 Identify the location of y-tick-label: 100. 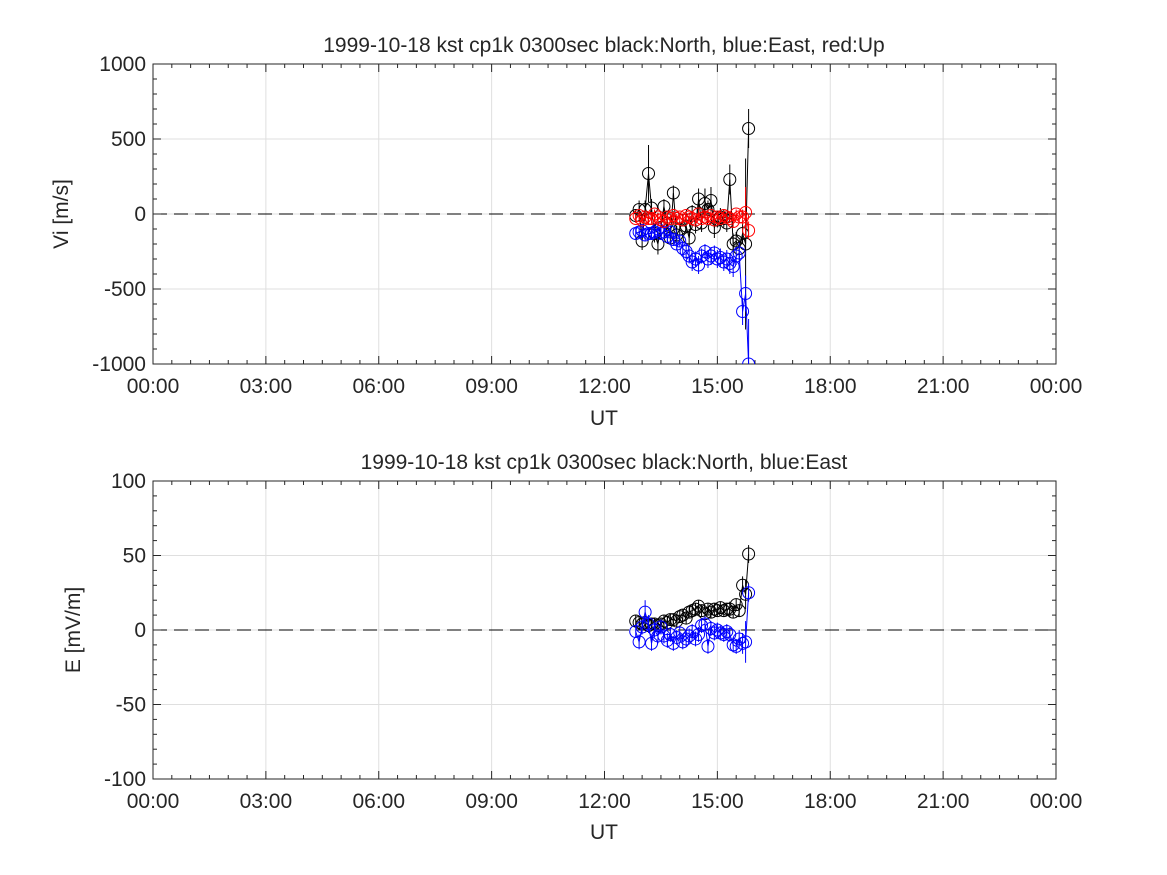
(128, 481).